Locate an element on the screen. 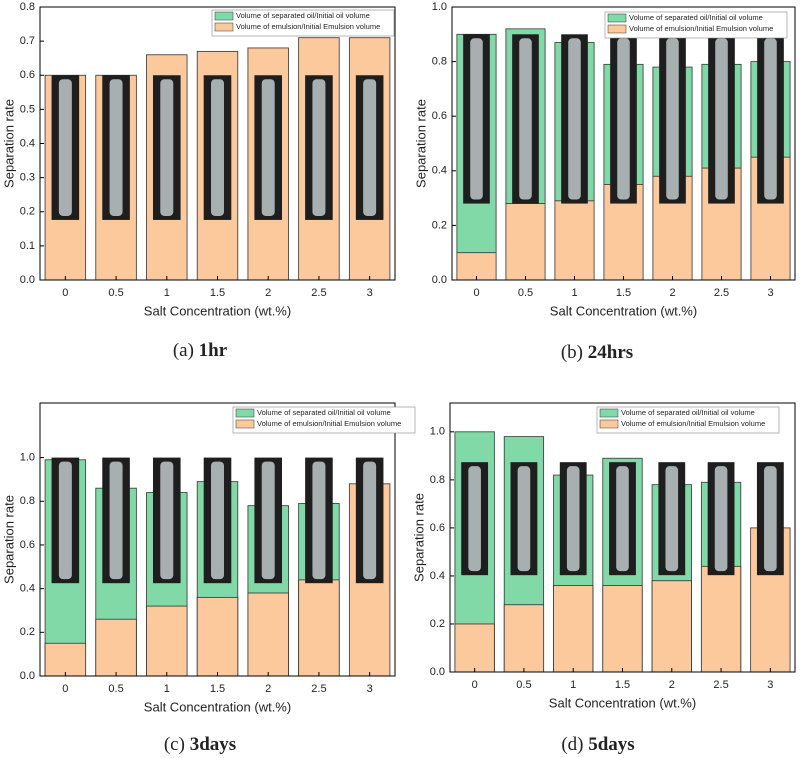 Image resolution: width=800 pixels, height=758 pixels. y-tick-label: 0.3 is located at coordinates (27, 178).